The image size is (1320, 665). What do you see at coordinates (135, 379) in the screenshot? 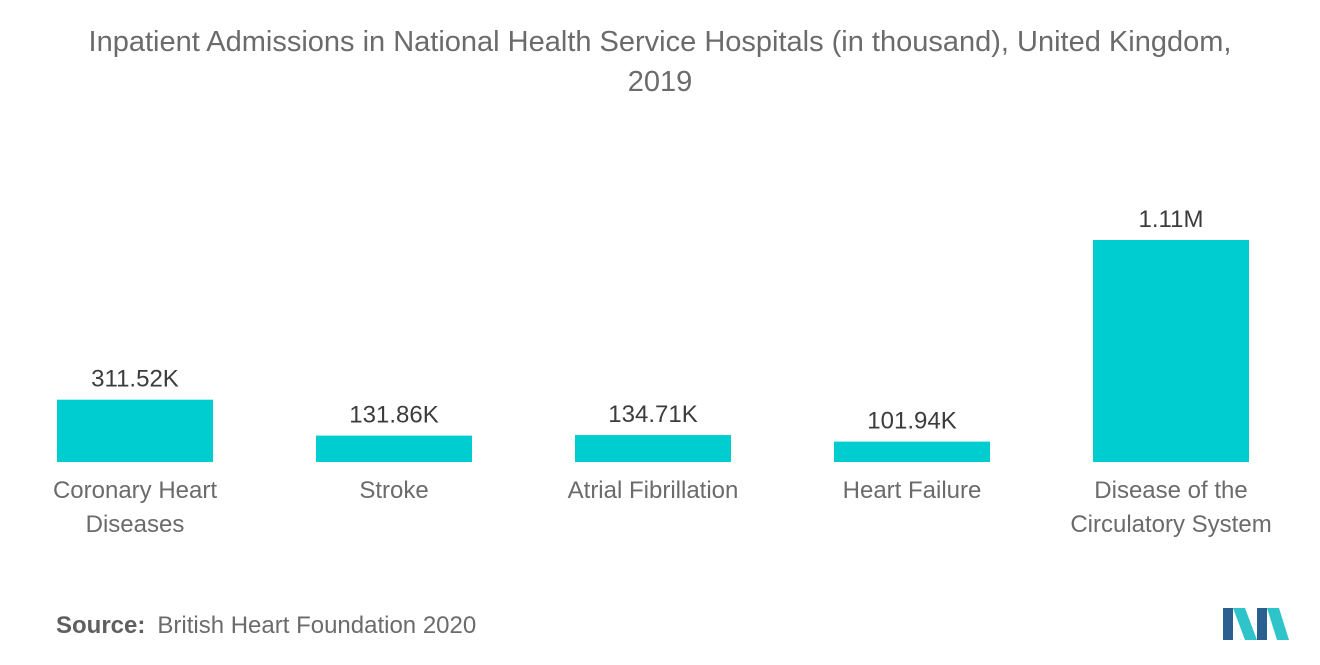
I see `bar-value-label-0: 311.52K` at bounding box center [135, 379].